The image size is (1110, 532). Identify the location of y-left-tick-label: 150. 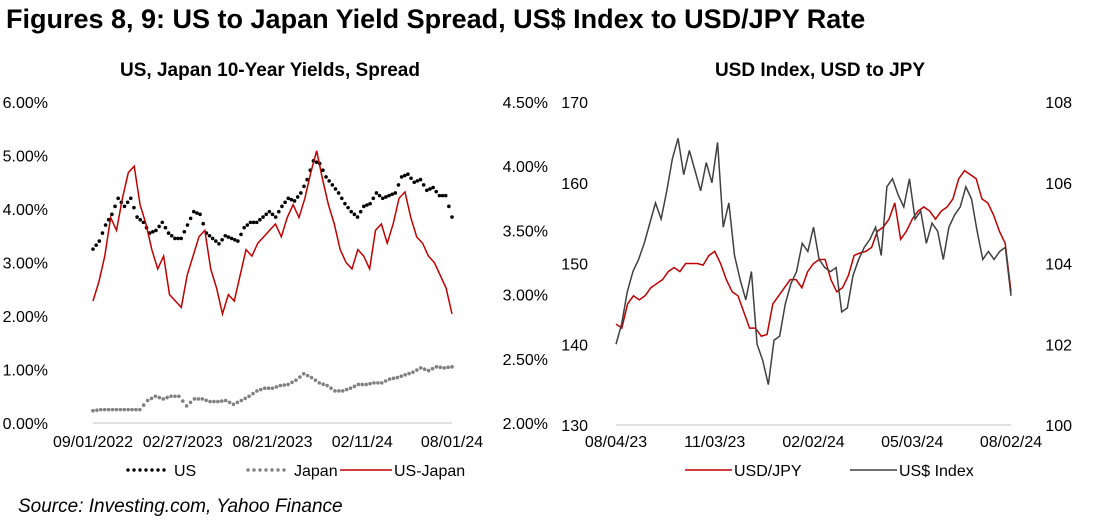
(574, 265).